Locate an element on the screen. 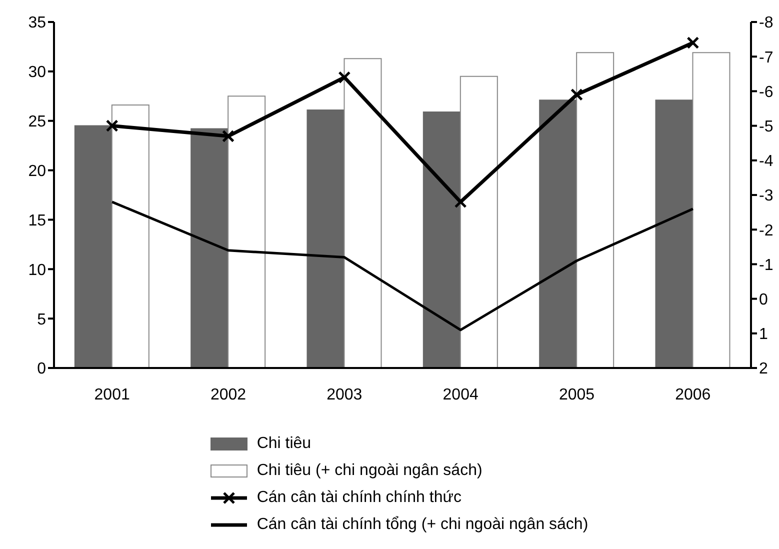  y2-tick-label: -3 is located at coordinates (766, 196).